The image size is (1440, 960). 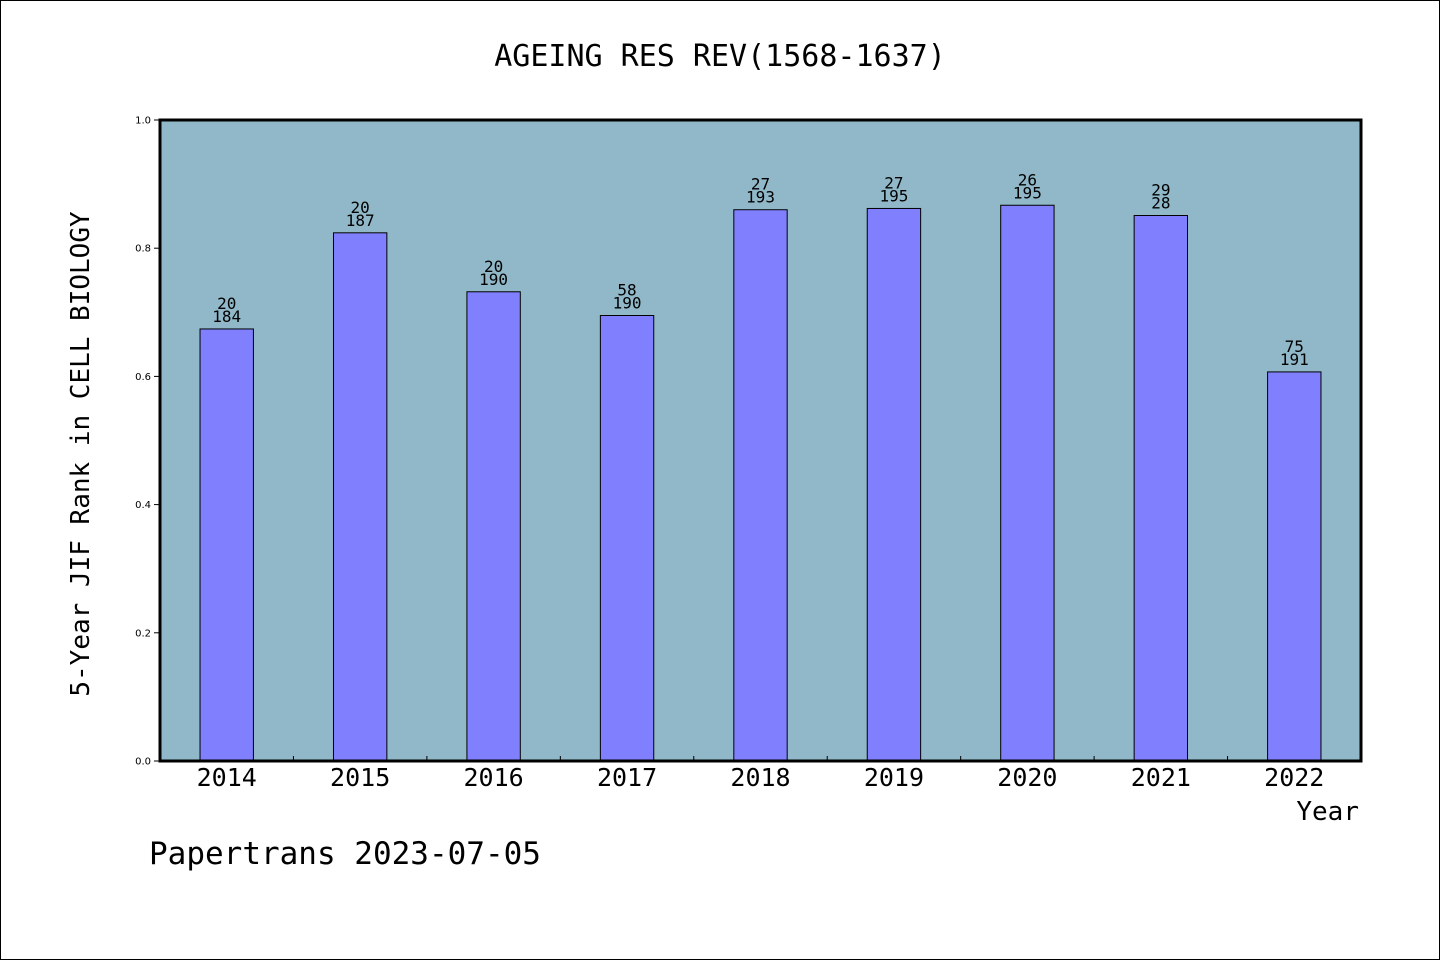 What do you see at coordinates (720, 56) in the screenshot?
I see `chart-title: AGEING RES REV(1568-1637)` at bounding box center [720, 56].